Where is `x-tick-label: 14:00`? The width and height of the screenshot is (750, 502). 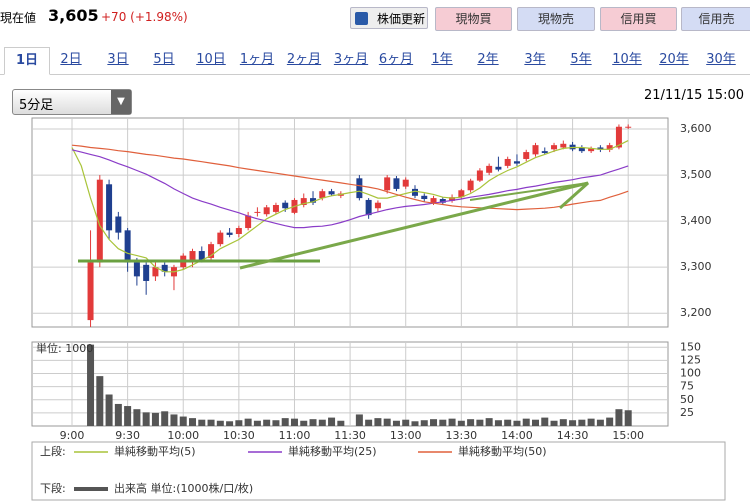 x-tick-label: 14:00 is located at coordinates (517, 435).